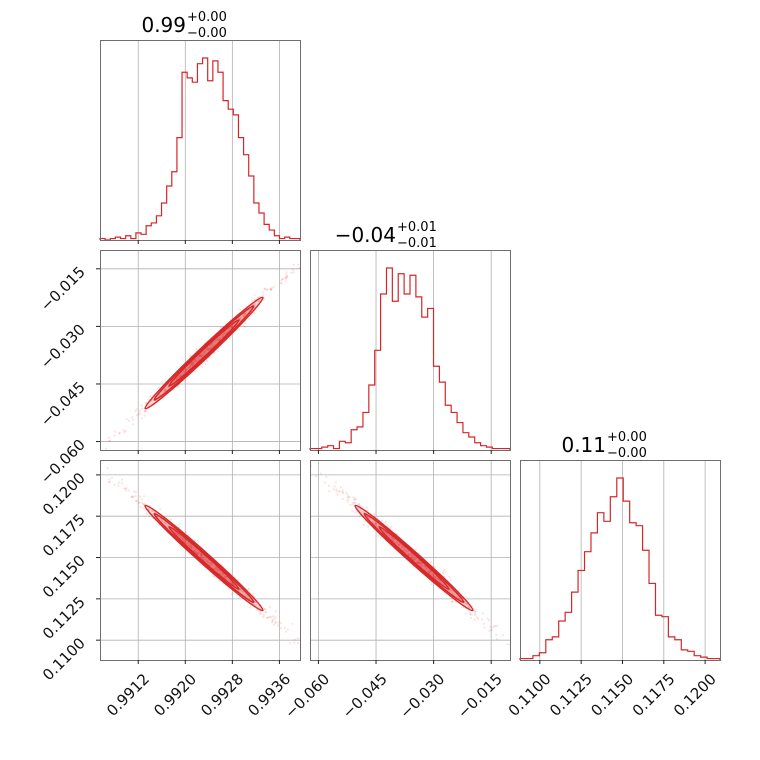  I want to click on x-tick-label: 0.1200, so click(695, 695).